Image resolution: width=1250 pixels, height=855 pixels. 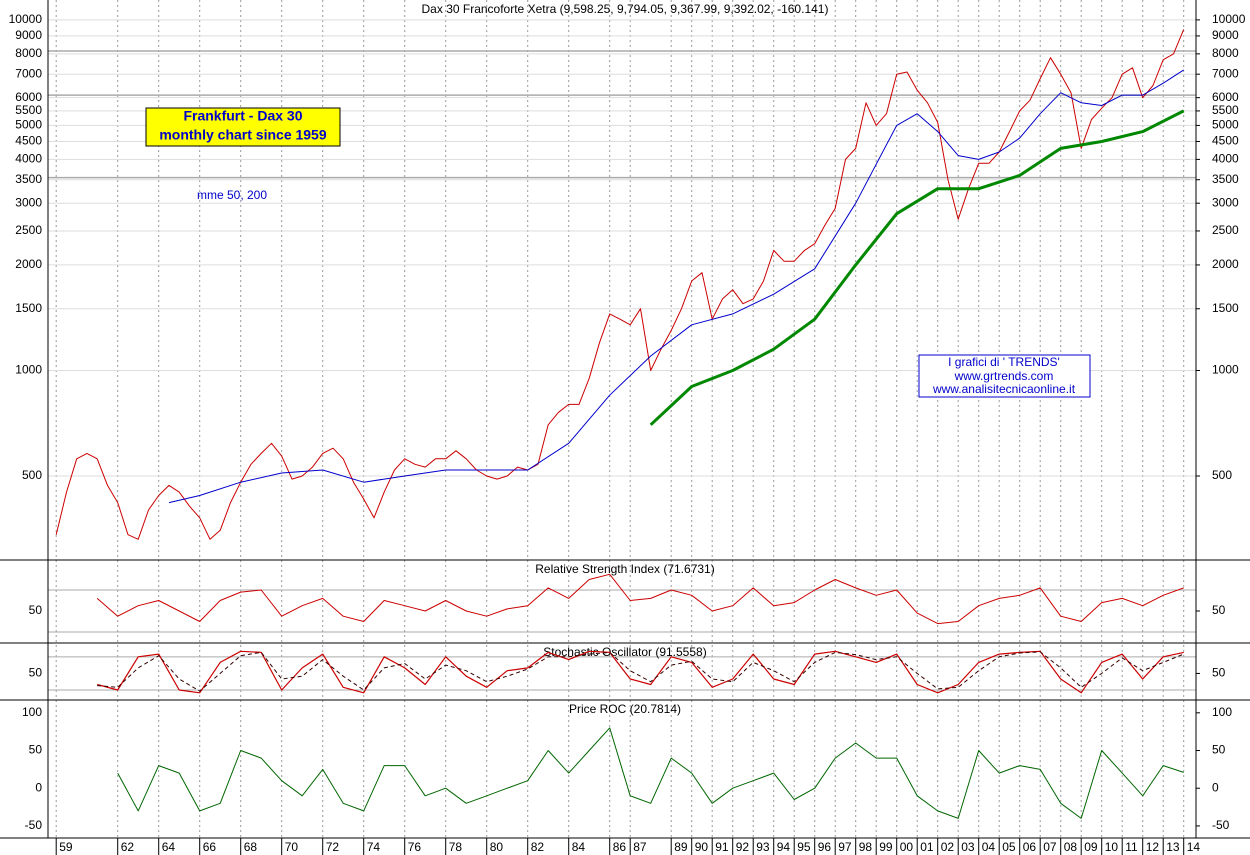 I want to click on y-tick-label: 500, so click(x=32, y=475).